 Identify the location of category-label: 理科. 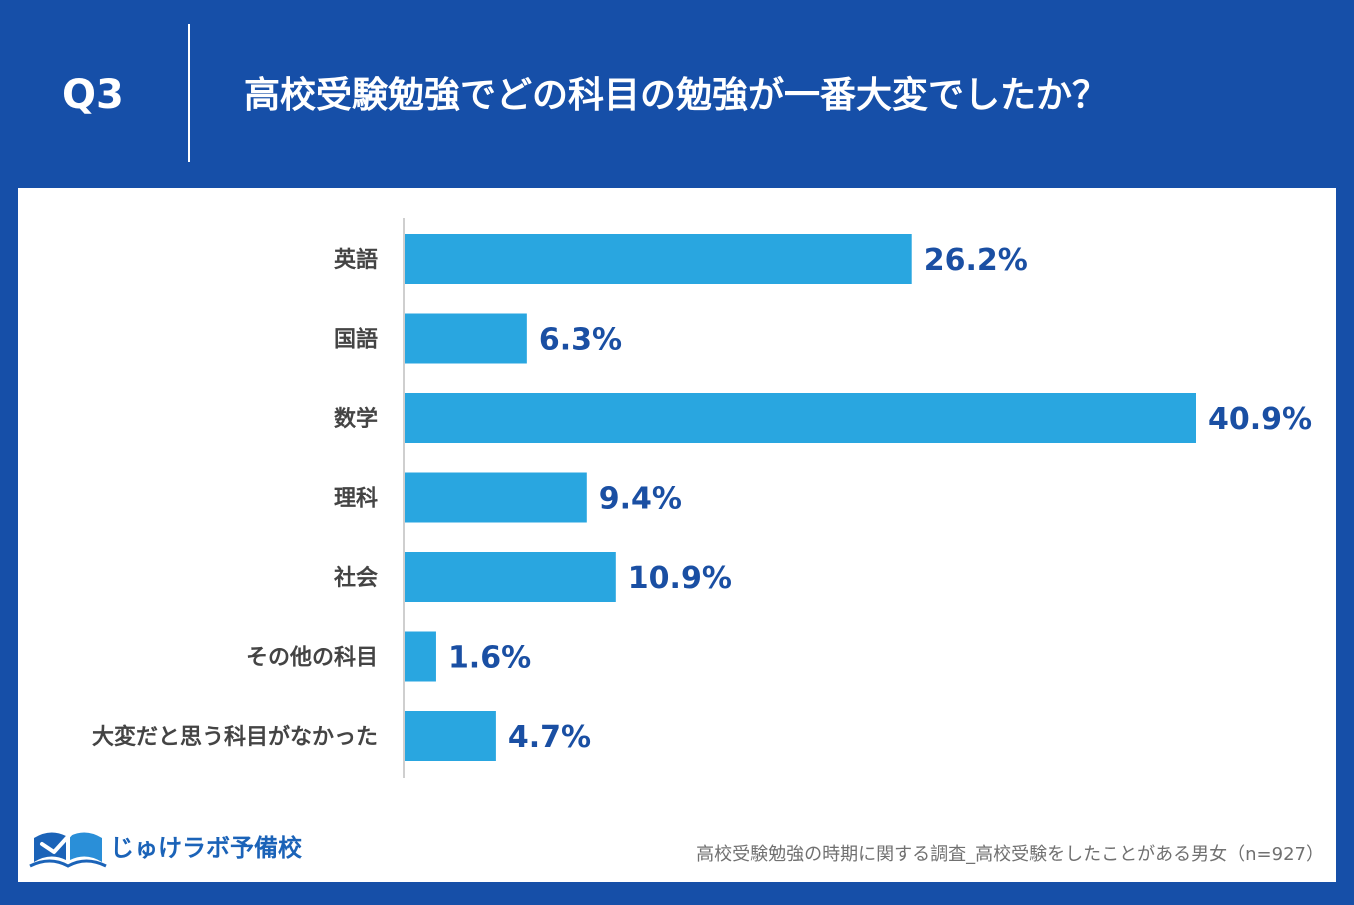
(356, 499).